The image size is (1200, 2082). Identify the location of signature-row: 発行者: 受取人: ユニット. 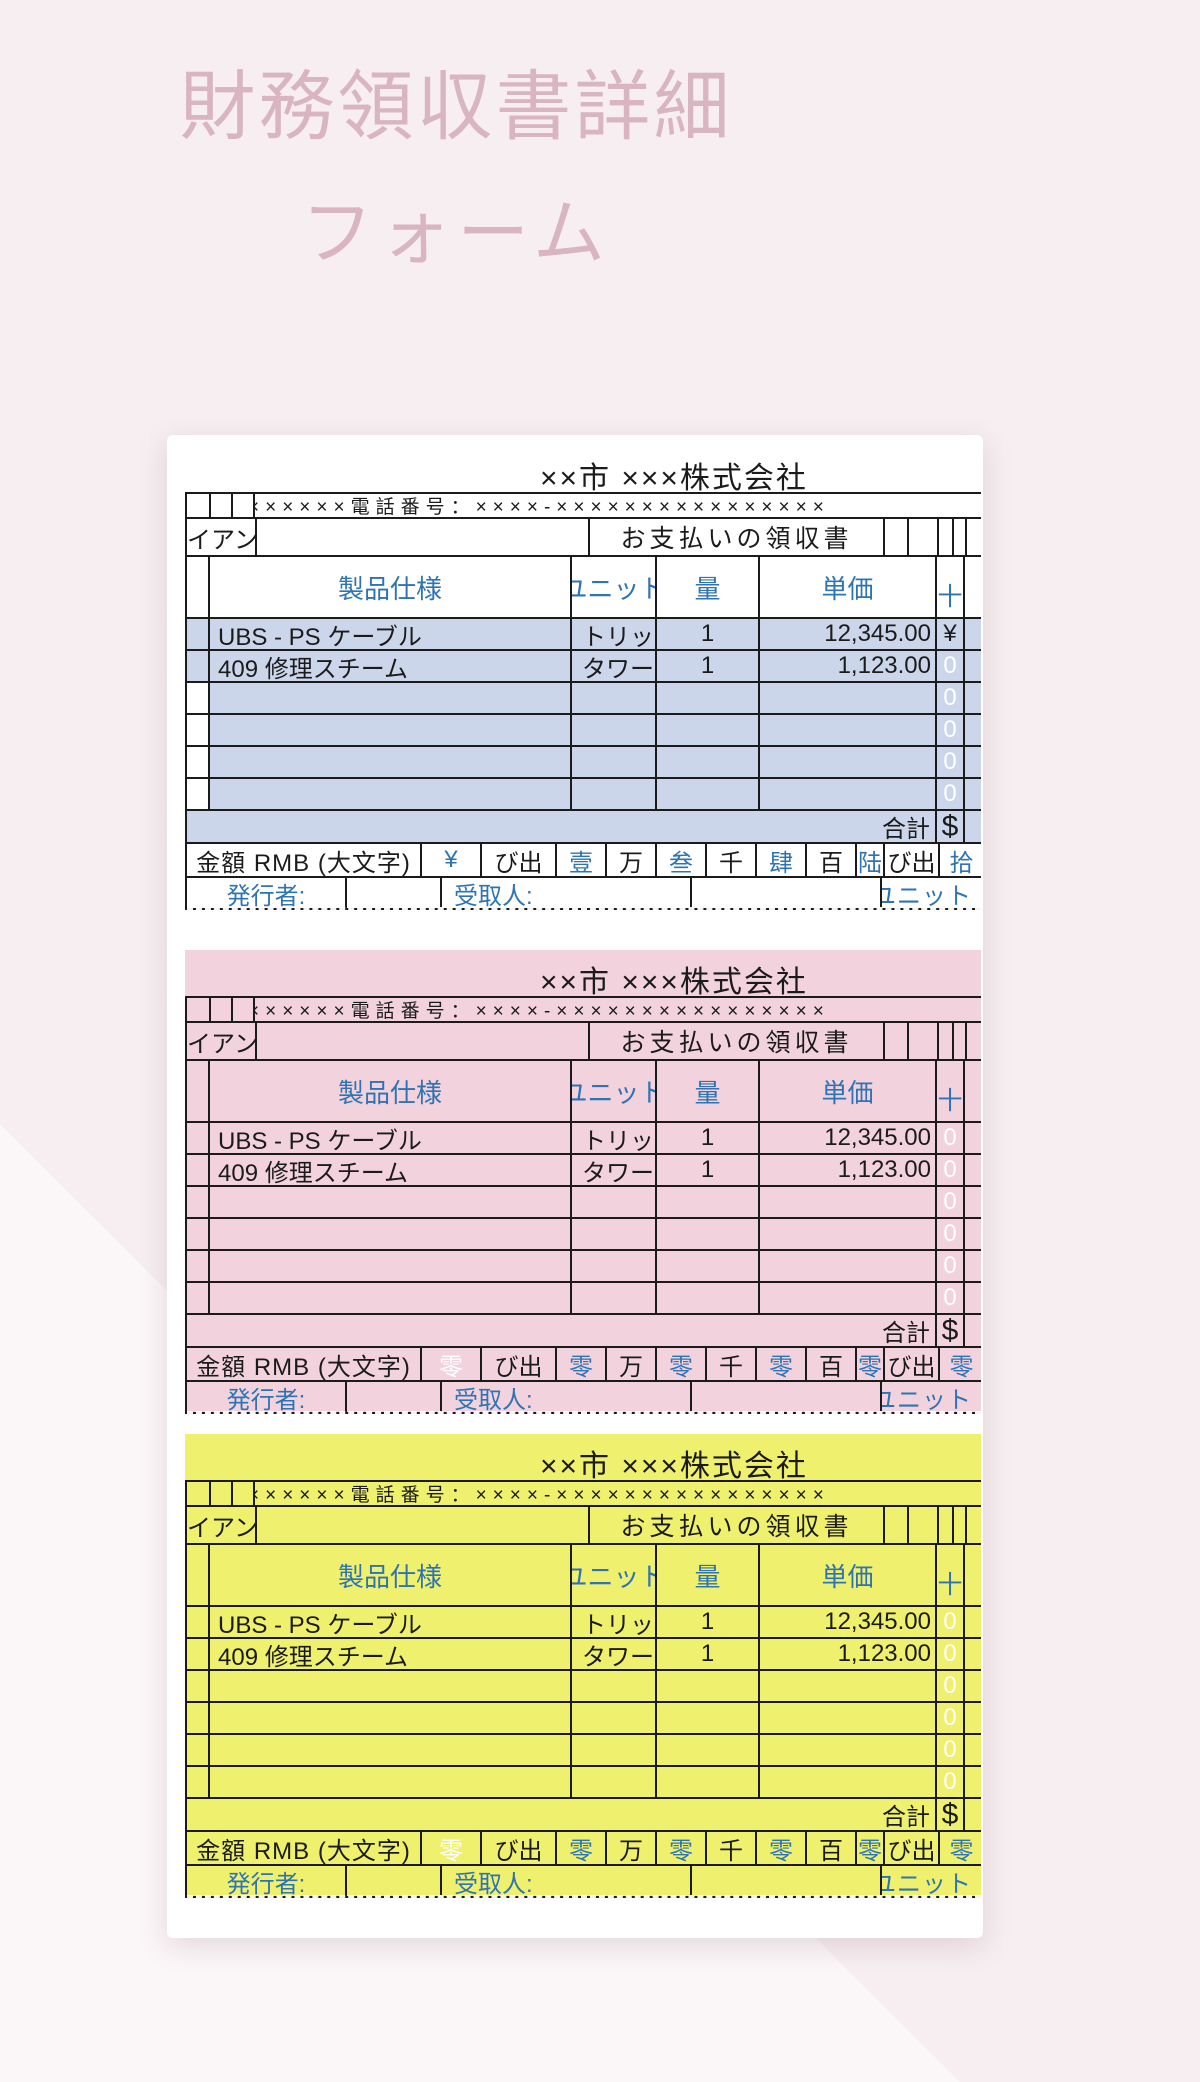
(583, 1882).